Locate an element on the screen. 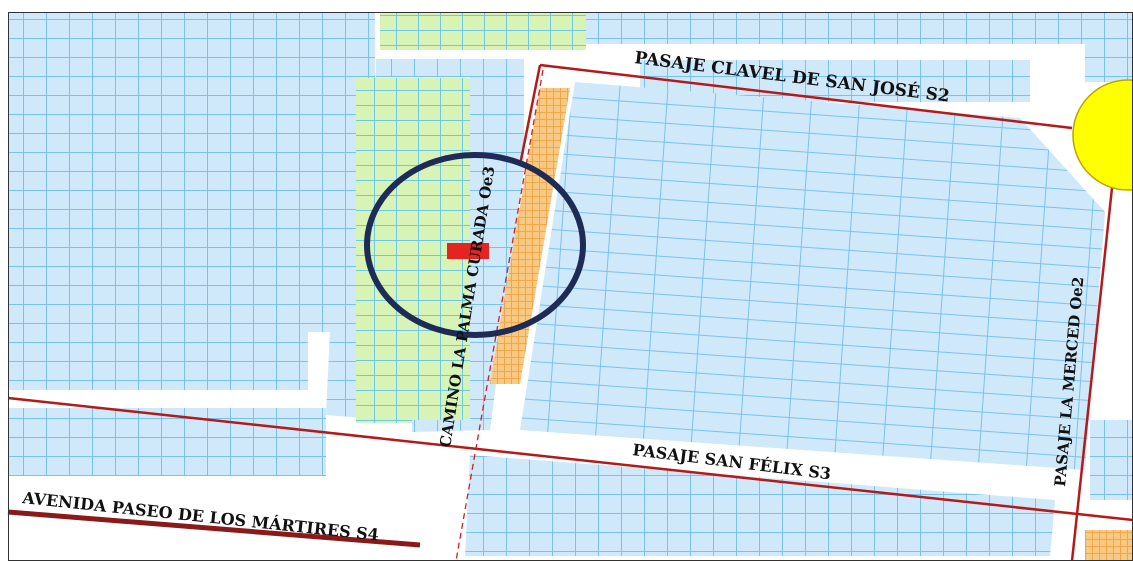  block-south-lots is located at coordinates (760, 505).